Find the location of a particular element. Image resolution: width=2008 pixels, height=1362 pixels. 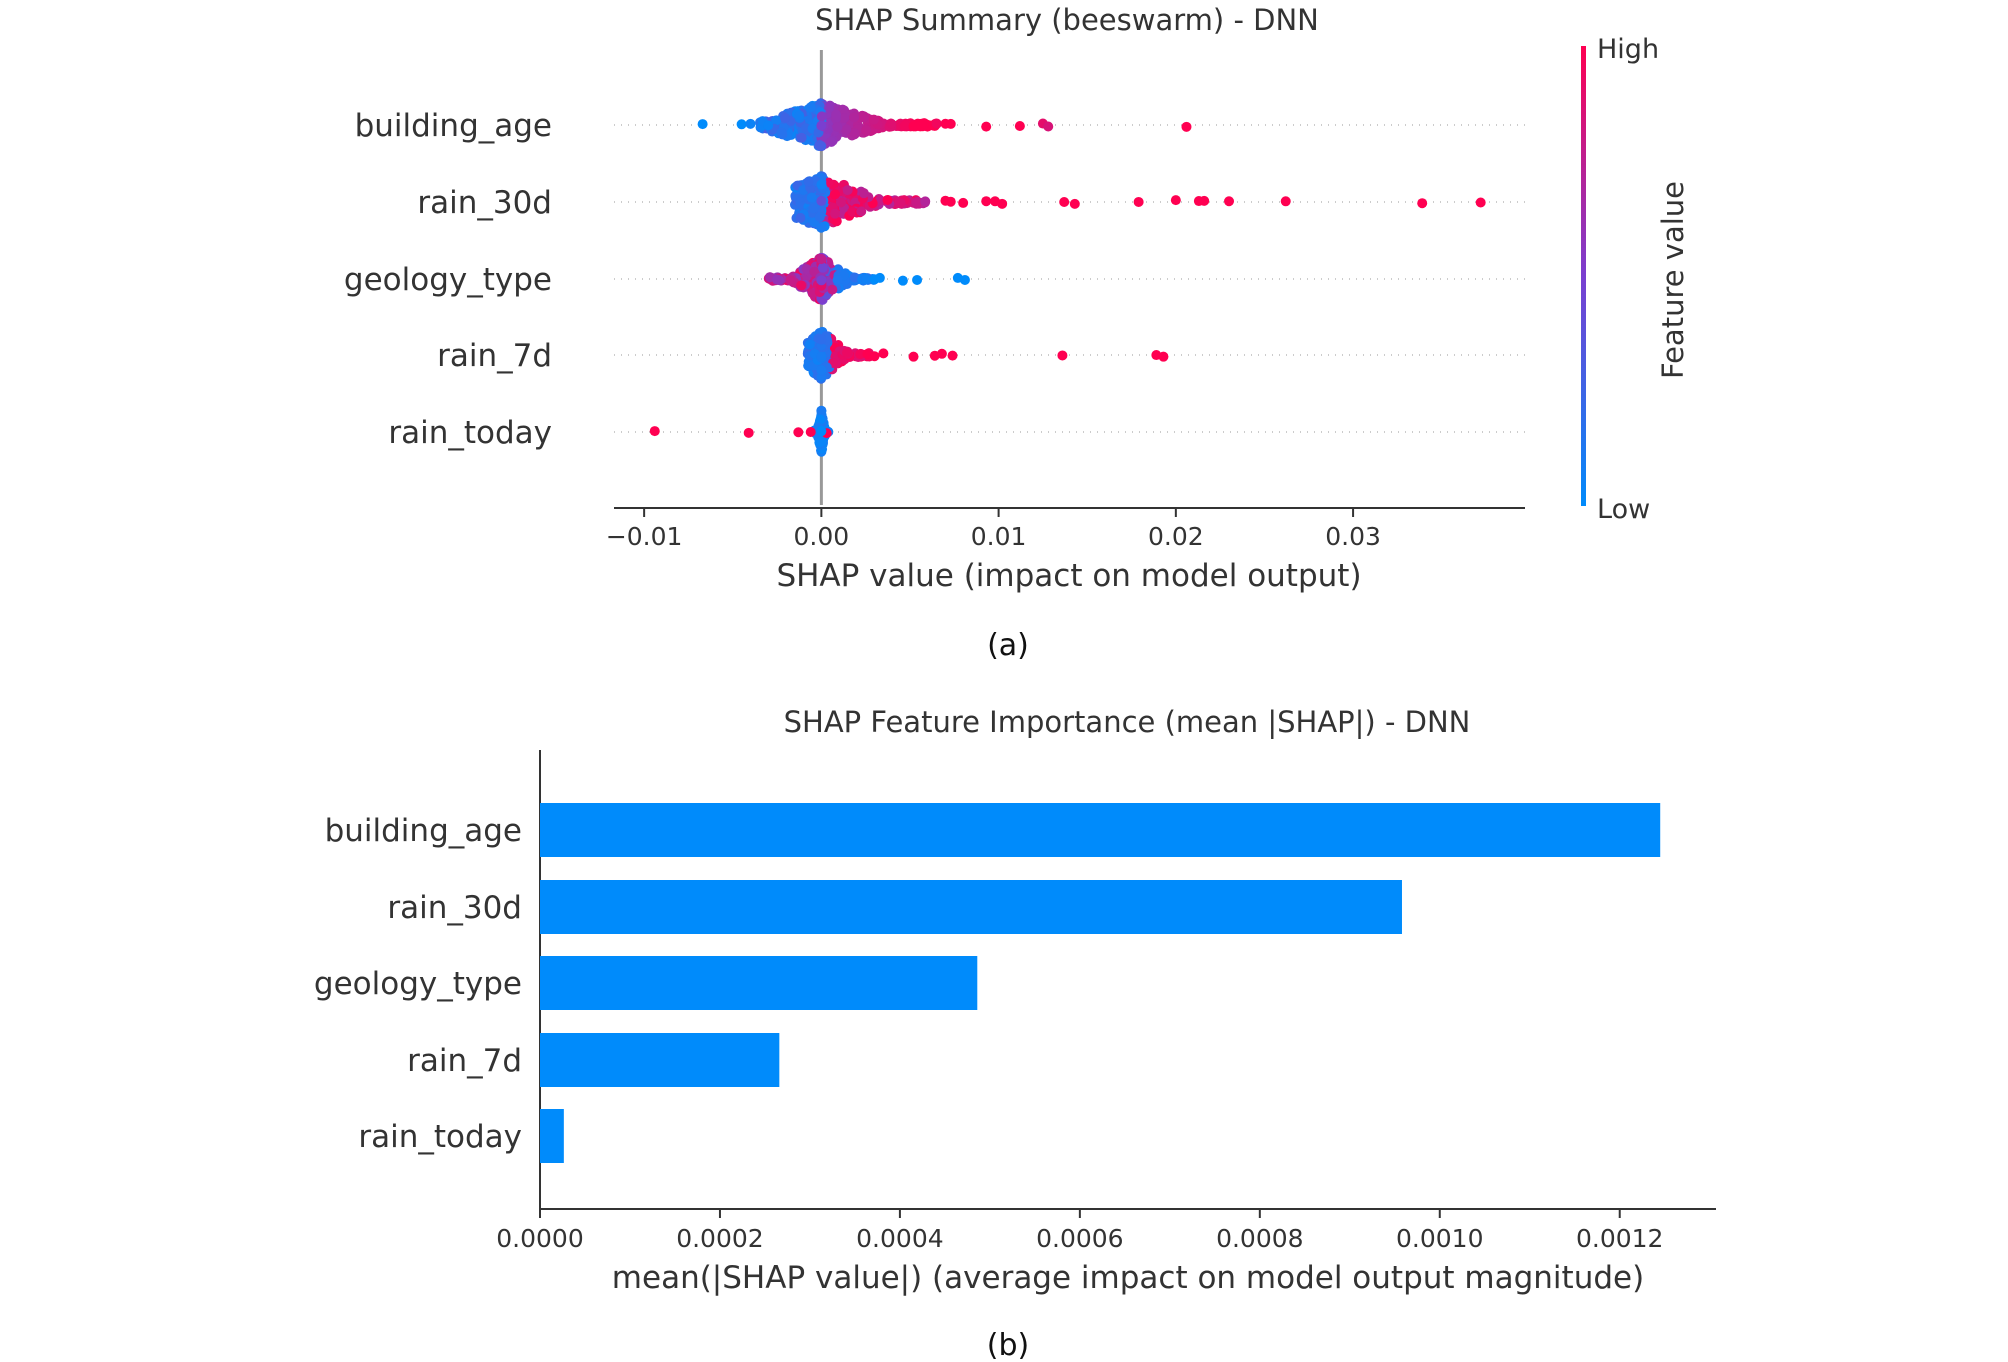

beeswarm-feature-label: building_age is located at coordinates (453, 126).